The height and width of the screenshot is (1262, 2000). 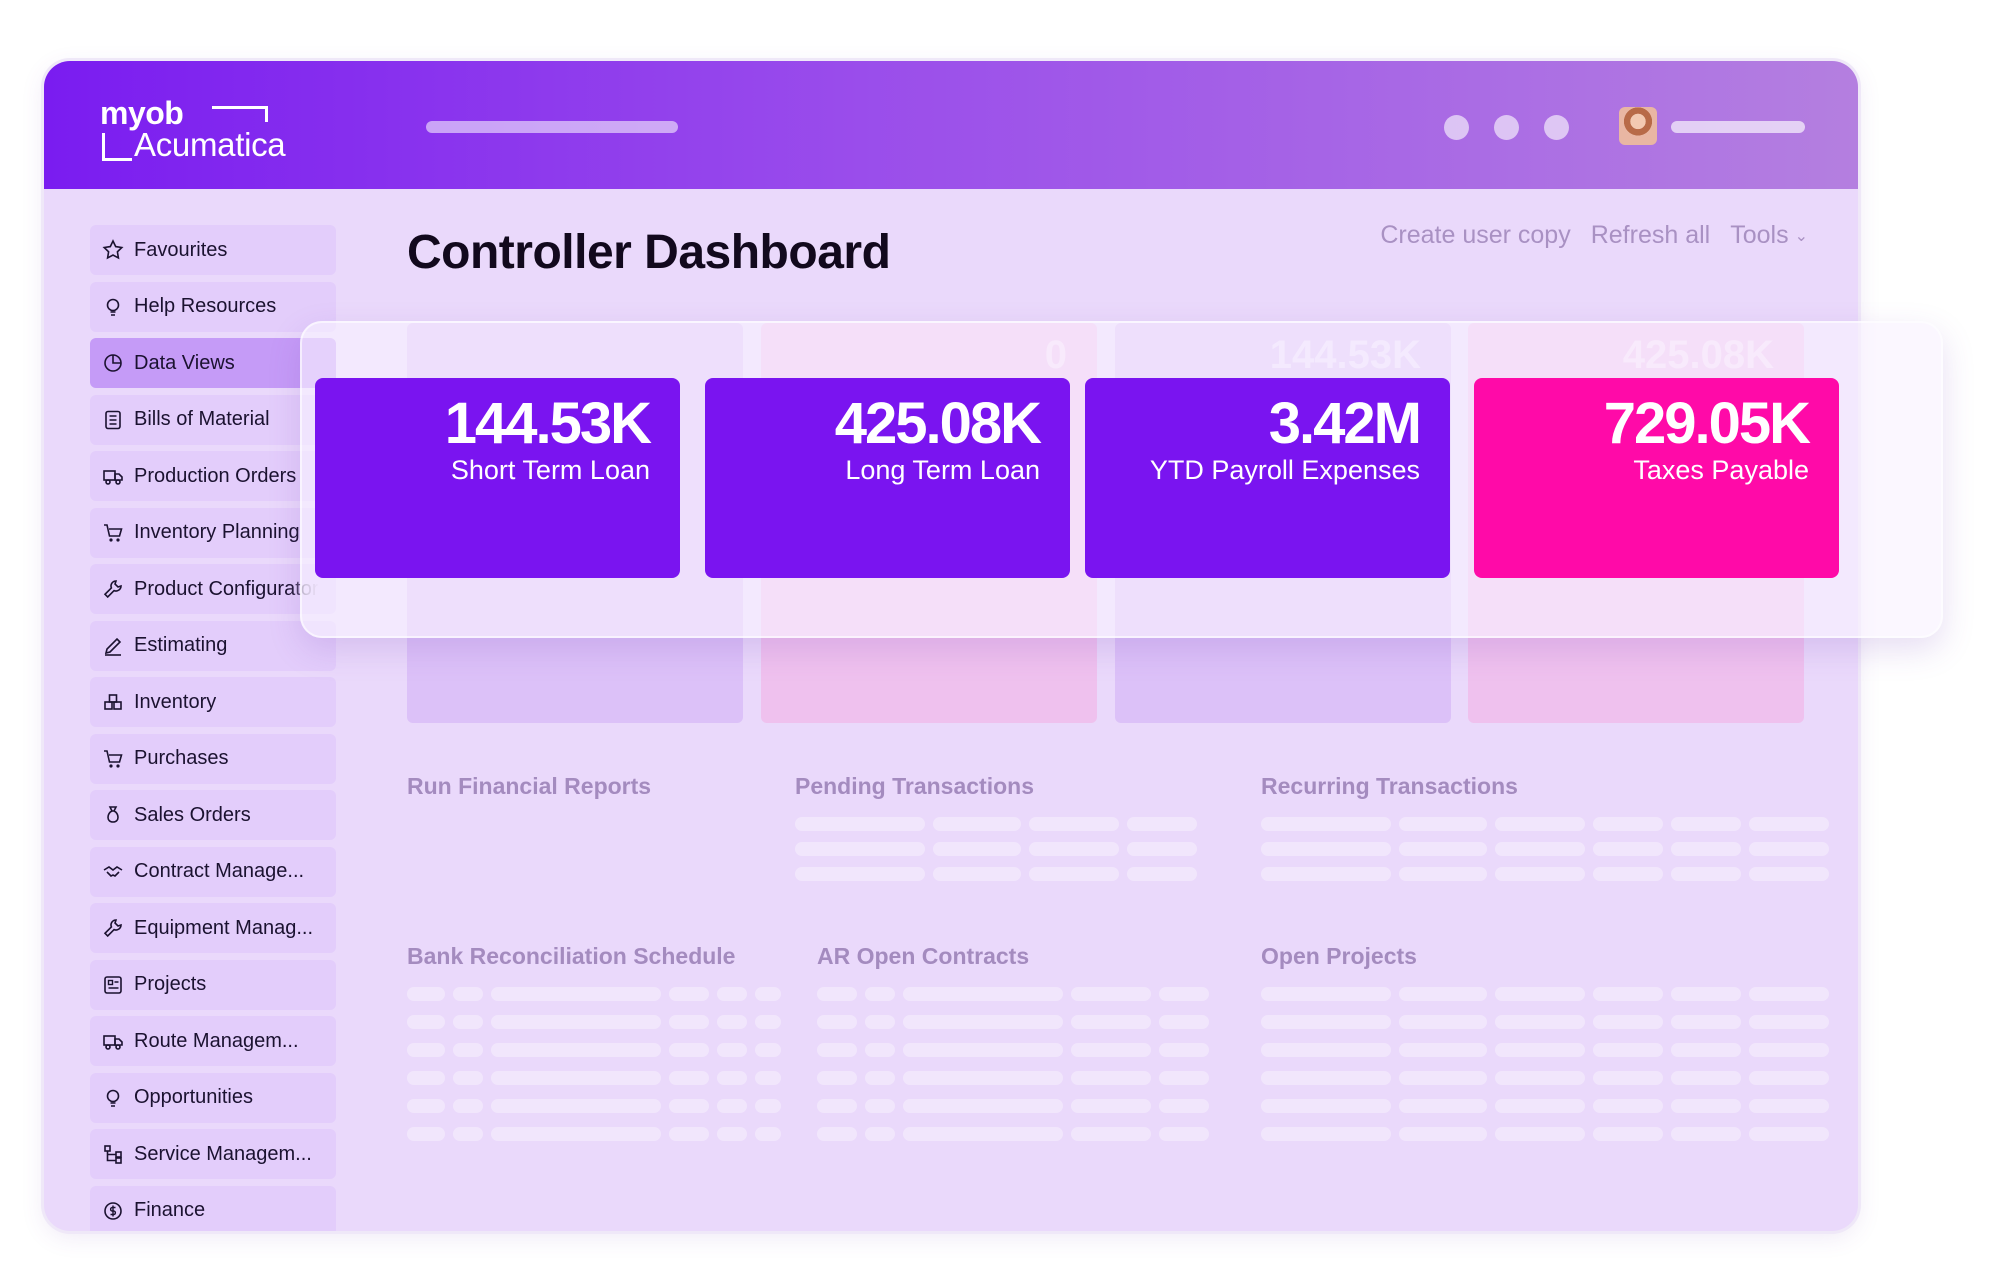 What do you see at coordinates (113, 815) in the screenshot?
I see `money-bag-icon` at bounding box center [113, 815].